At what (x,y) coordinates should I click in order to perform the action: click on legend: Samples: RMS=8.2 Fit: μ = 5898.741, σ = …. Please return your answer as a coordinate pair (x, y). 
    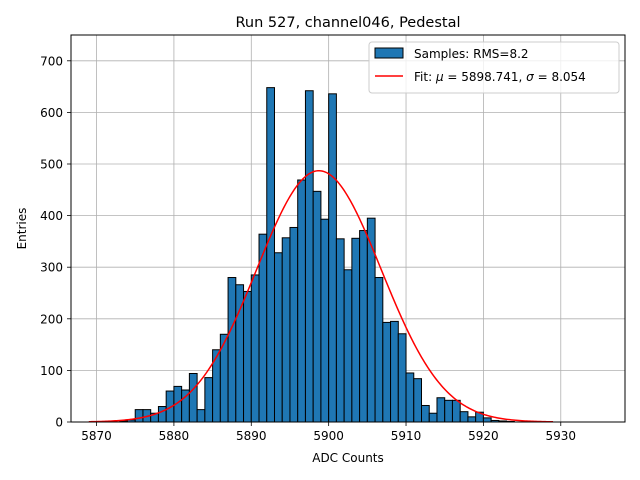
    Looking at the image, I should click on (494, 67).